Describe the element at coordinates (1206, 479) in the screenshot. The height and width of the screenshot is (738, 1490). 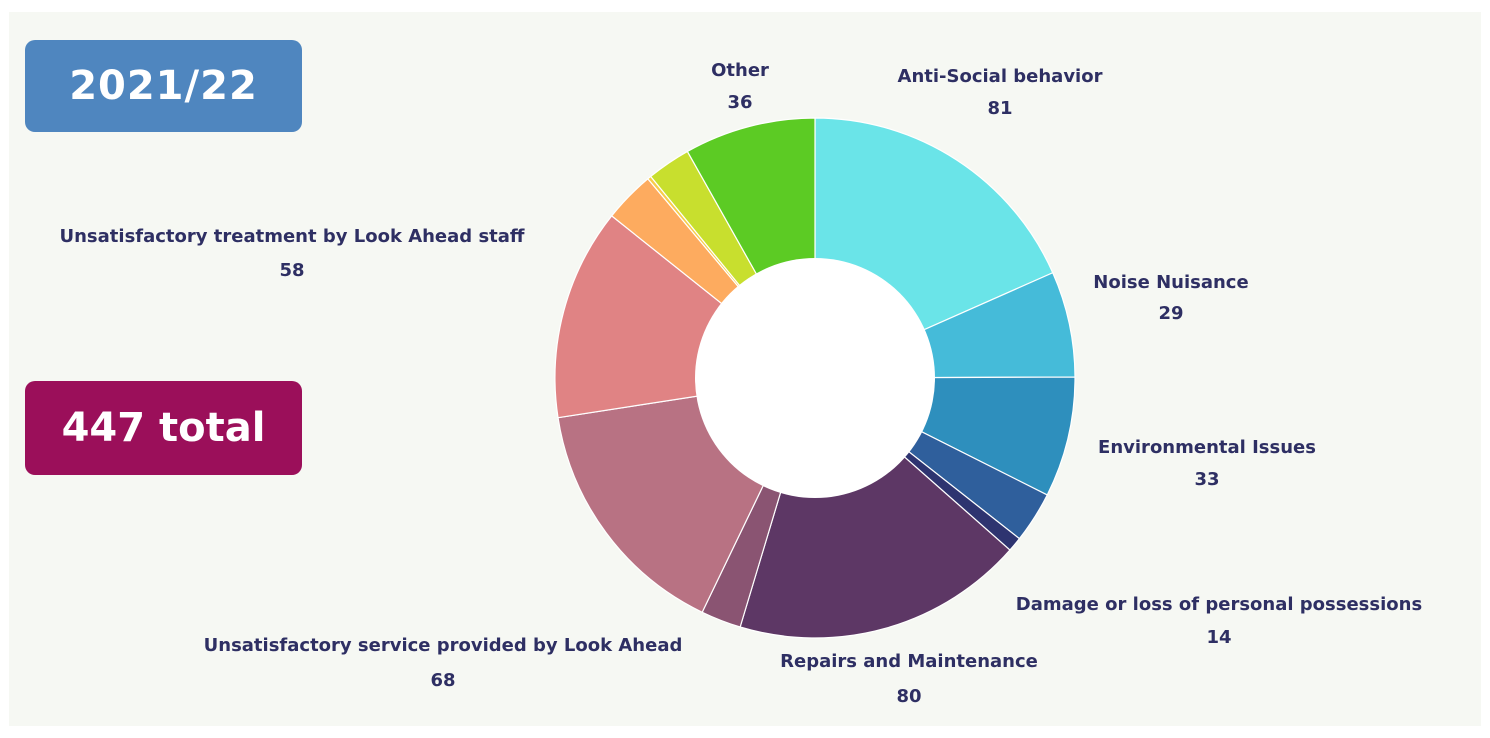
I see `label-value-environmental-issues: 33` at that location.